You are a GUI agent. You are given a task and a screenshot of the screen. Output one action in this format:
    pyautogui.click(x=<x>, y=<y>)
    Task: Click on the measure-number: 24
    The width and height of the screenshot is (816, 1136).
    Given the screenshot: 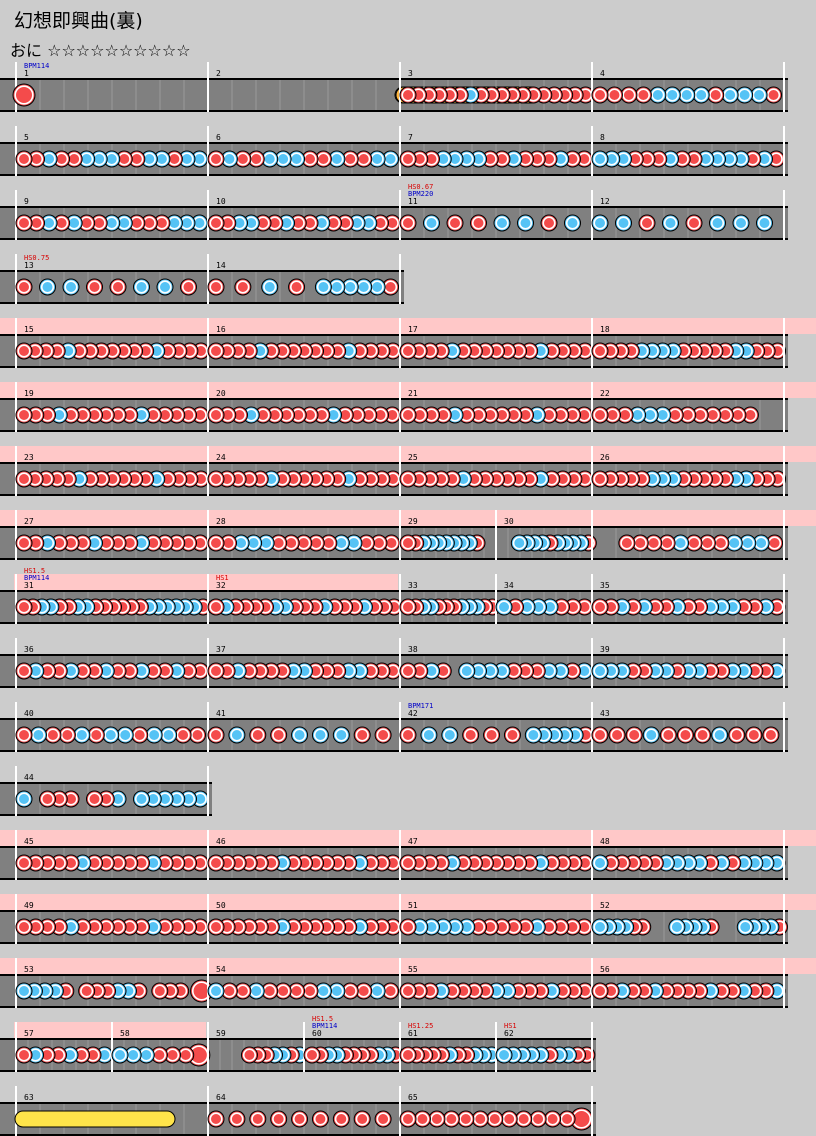 What is the action you would take?
    pyautogui.click(x=221, y=457)
    